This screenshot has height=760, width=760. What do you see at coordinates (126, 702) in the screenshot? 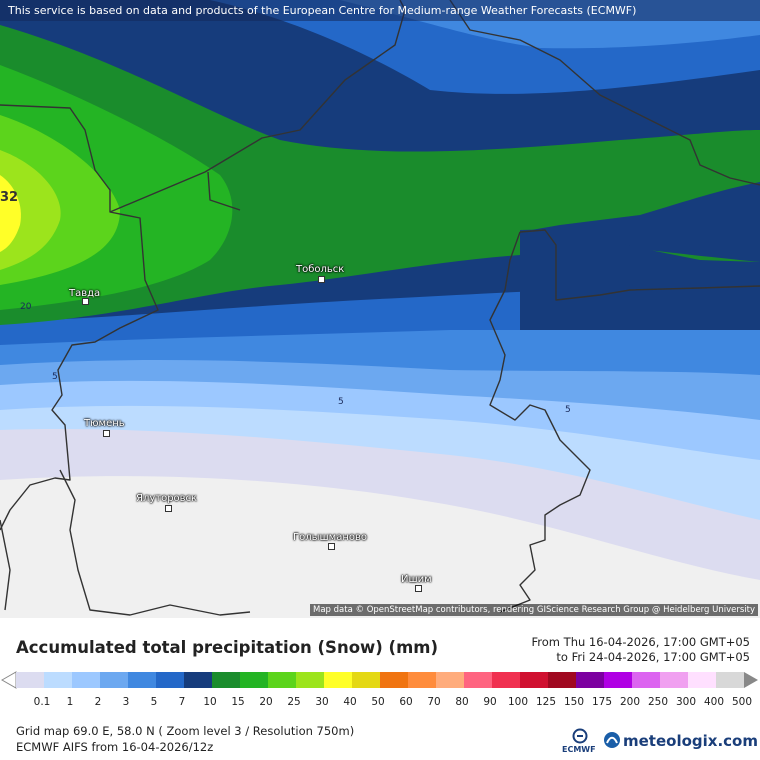
I see `legend-tick-3: 3` at bounding box center [126, 702].